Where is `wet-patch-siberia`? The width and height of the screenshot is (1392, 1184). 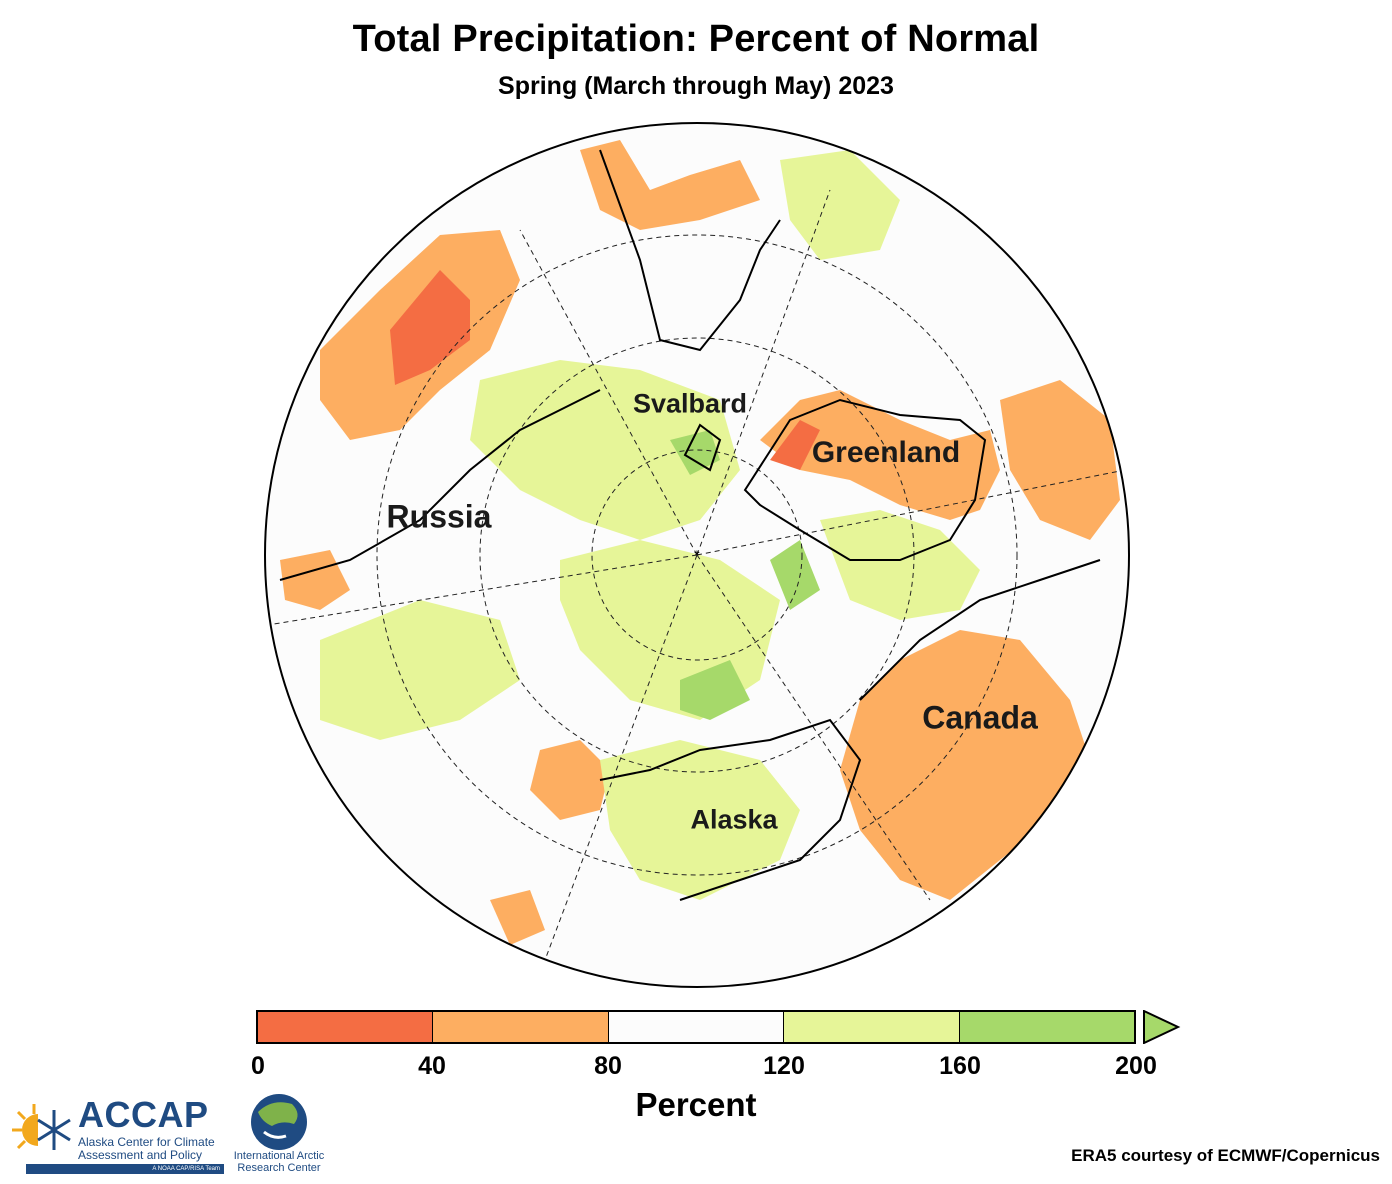
wet-patch-siberia is located at coordinates (420, 670).